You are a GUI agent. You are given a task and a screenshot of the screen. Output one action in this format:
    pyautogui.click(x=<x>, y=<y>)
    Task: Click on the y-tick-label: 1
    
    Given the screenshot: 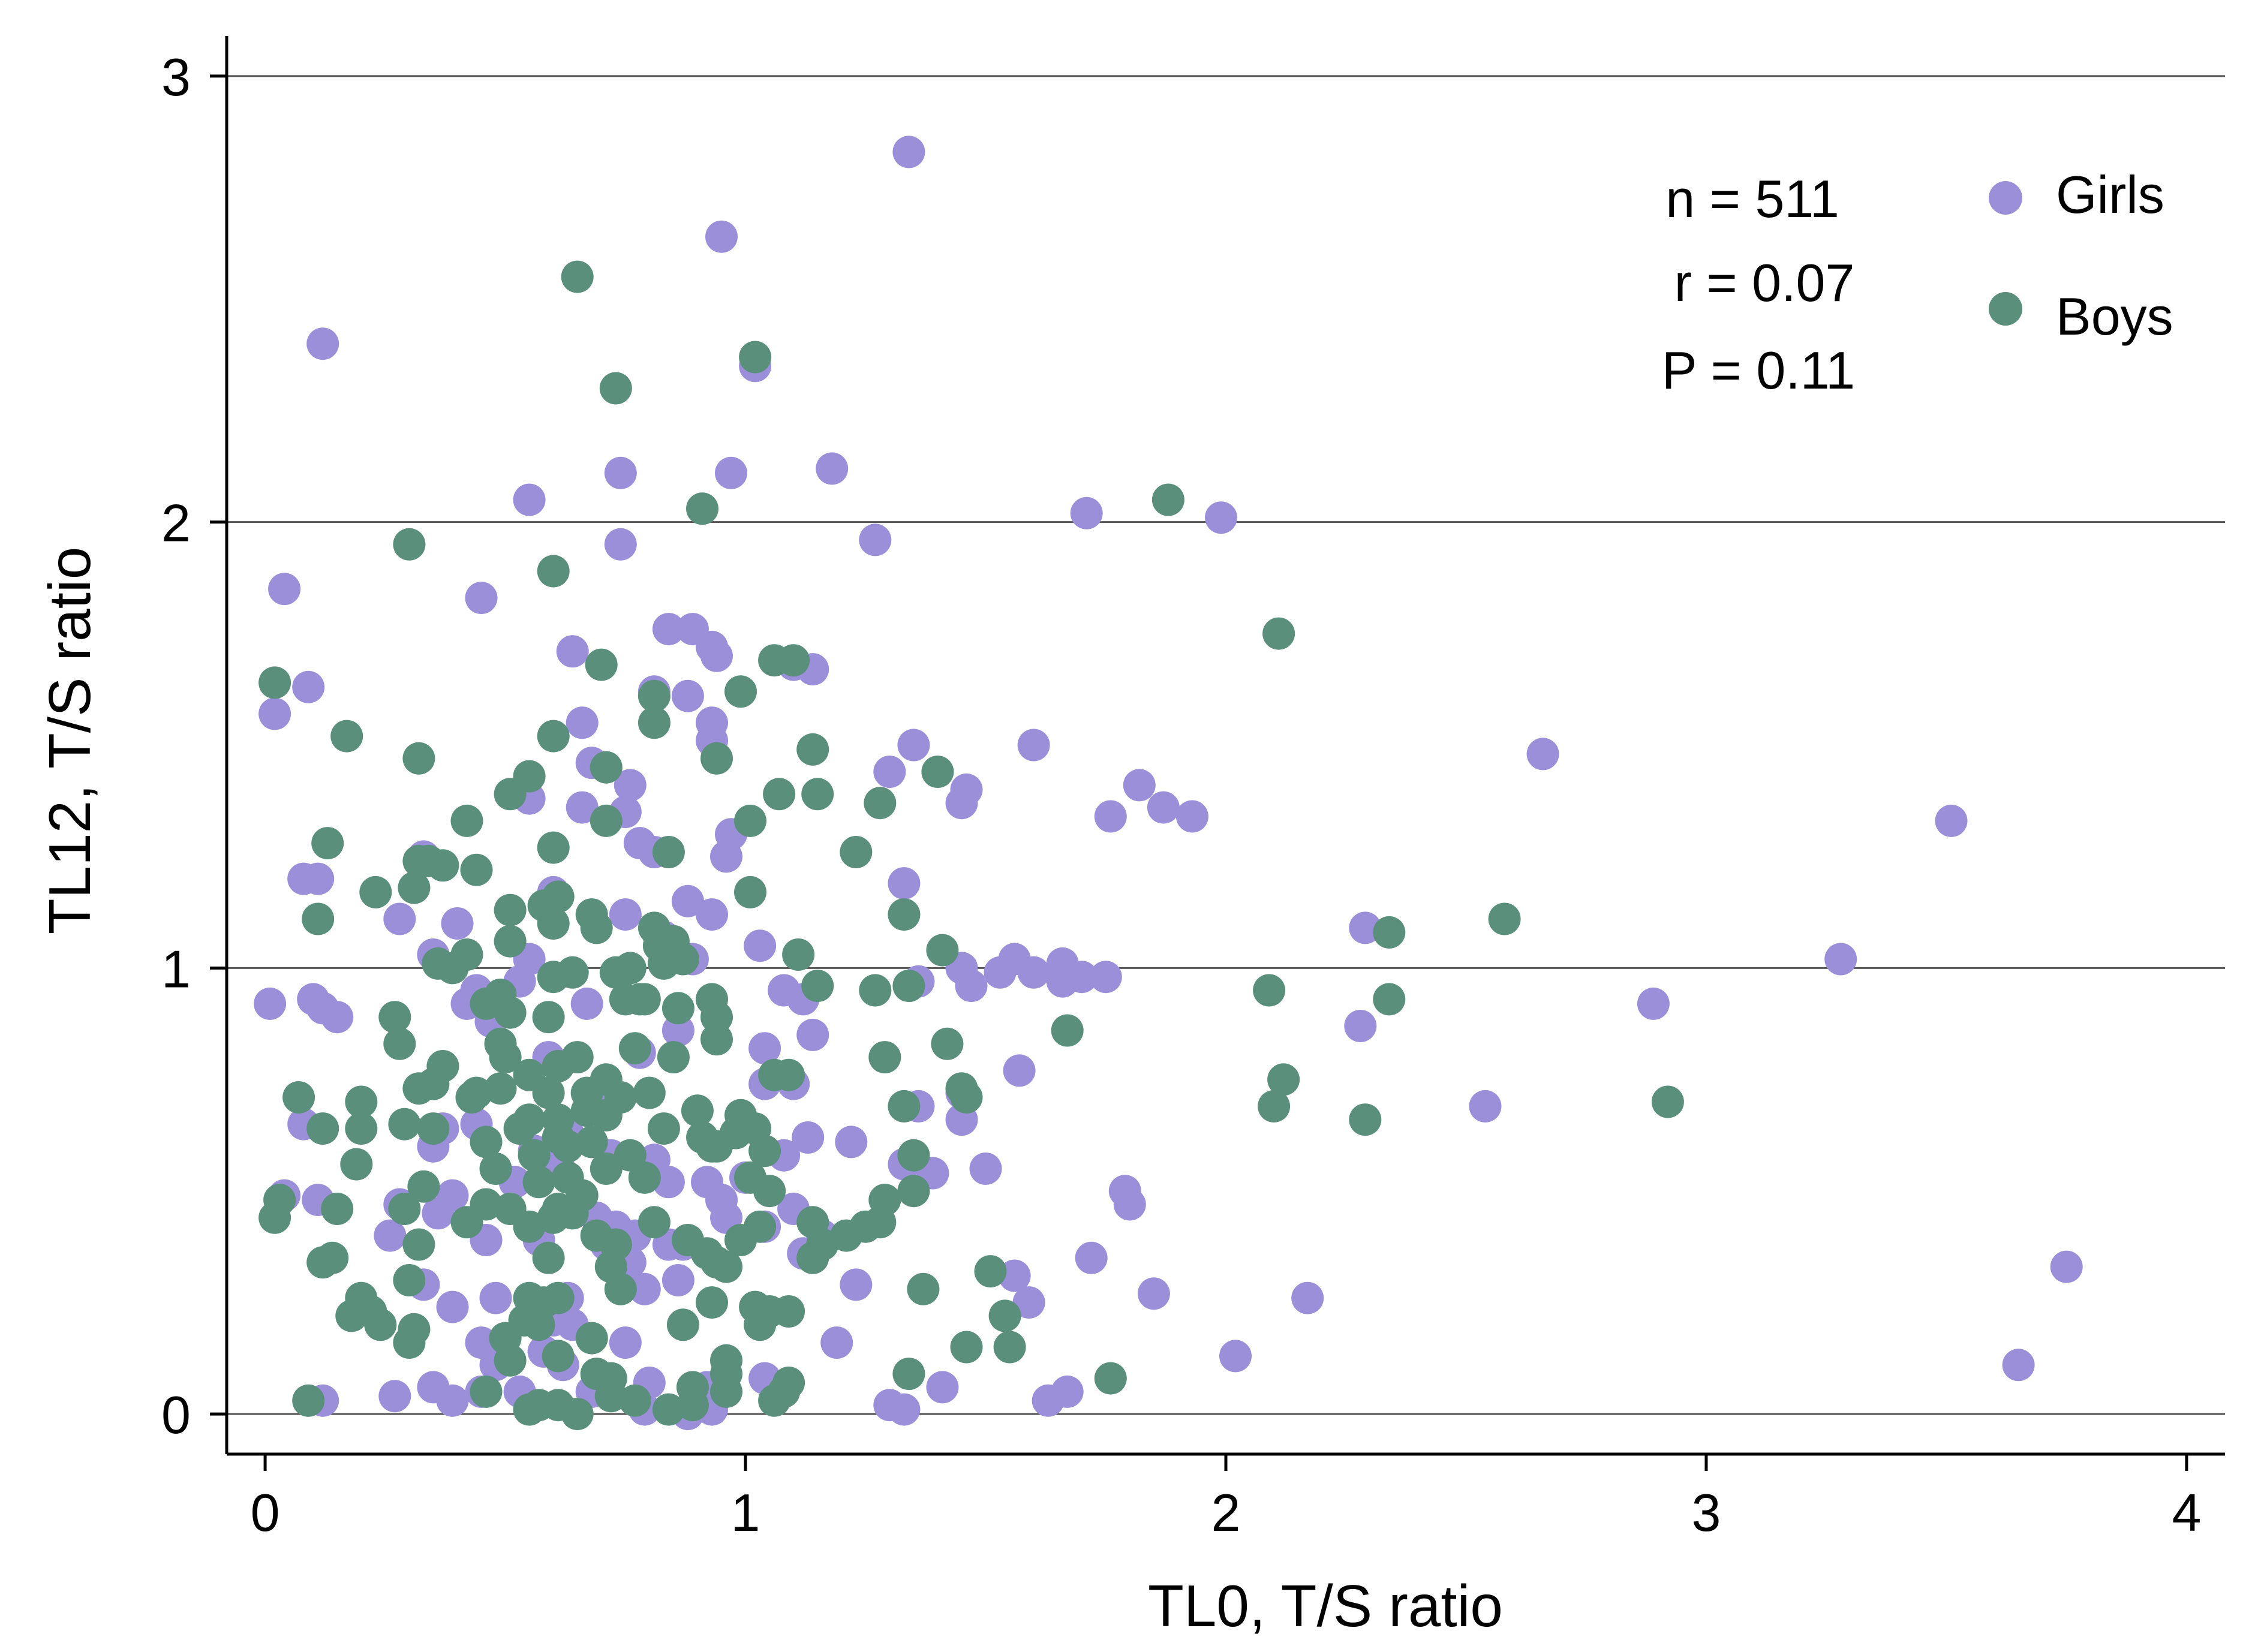 What is the action you would take?
    pyautogui.click(x=176, y=968)
    